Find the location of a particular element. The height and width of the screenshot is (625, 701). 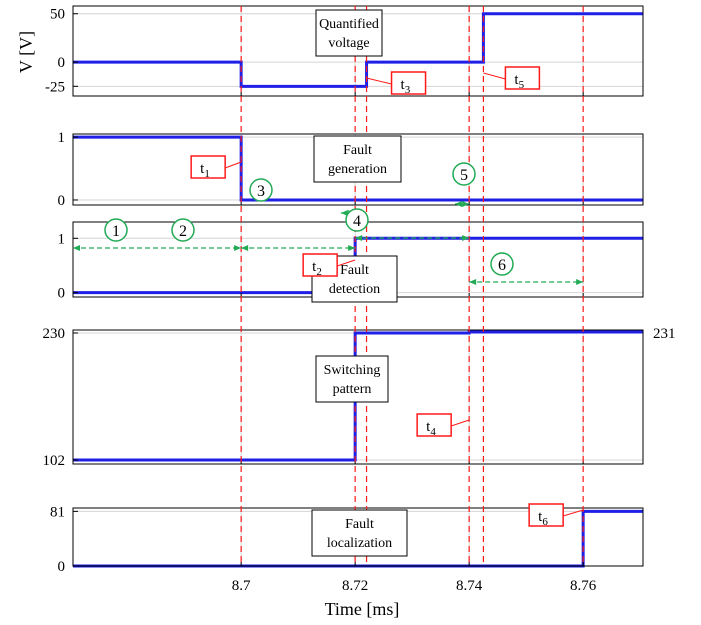

time-marker-label: t2 is located at coordinates (317, 268).